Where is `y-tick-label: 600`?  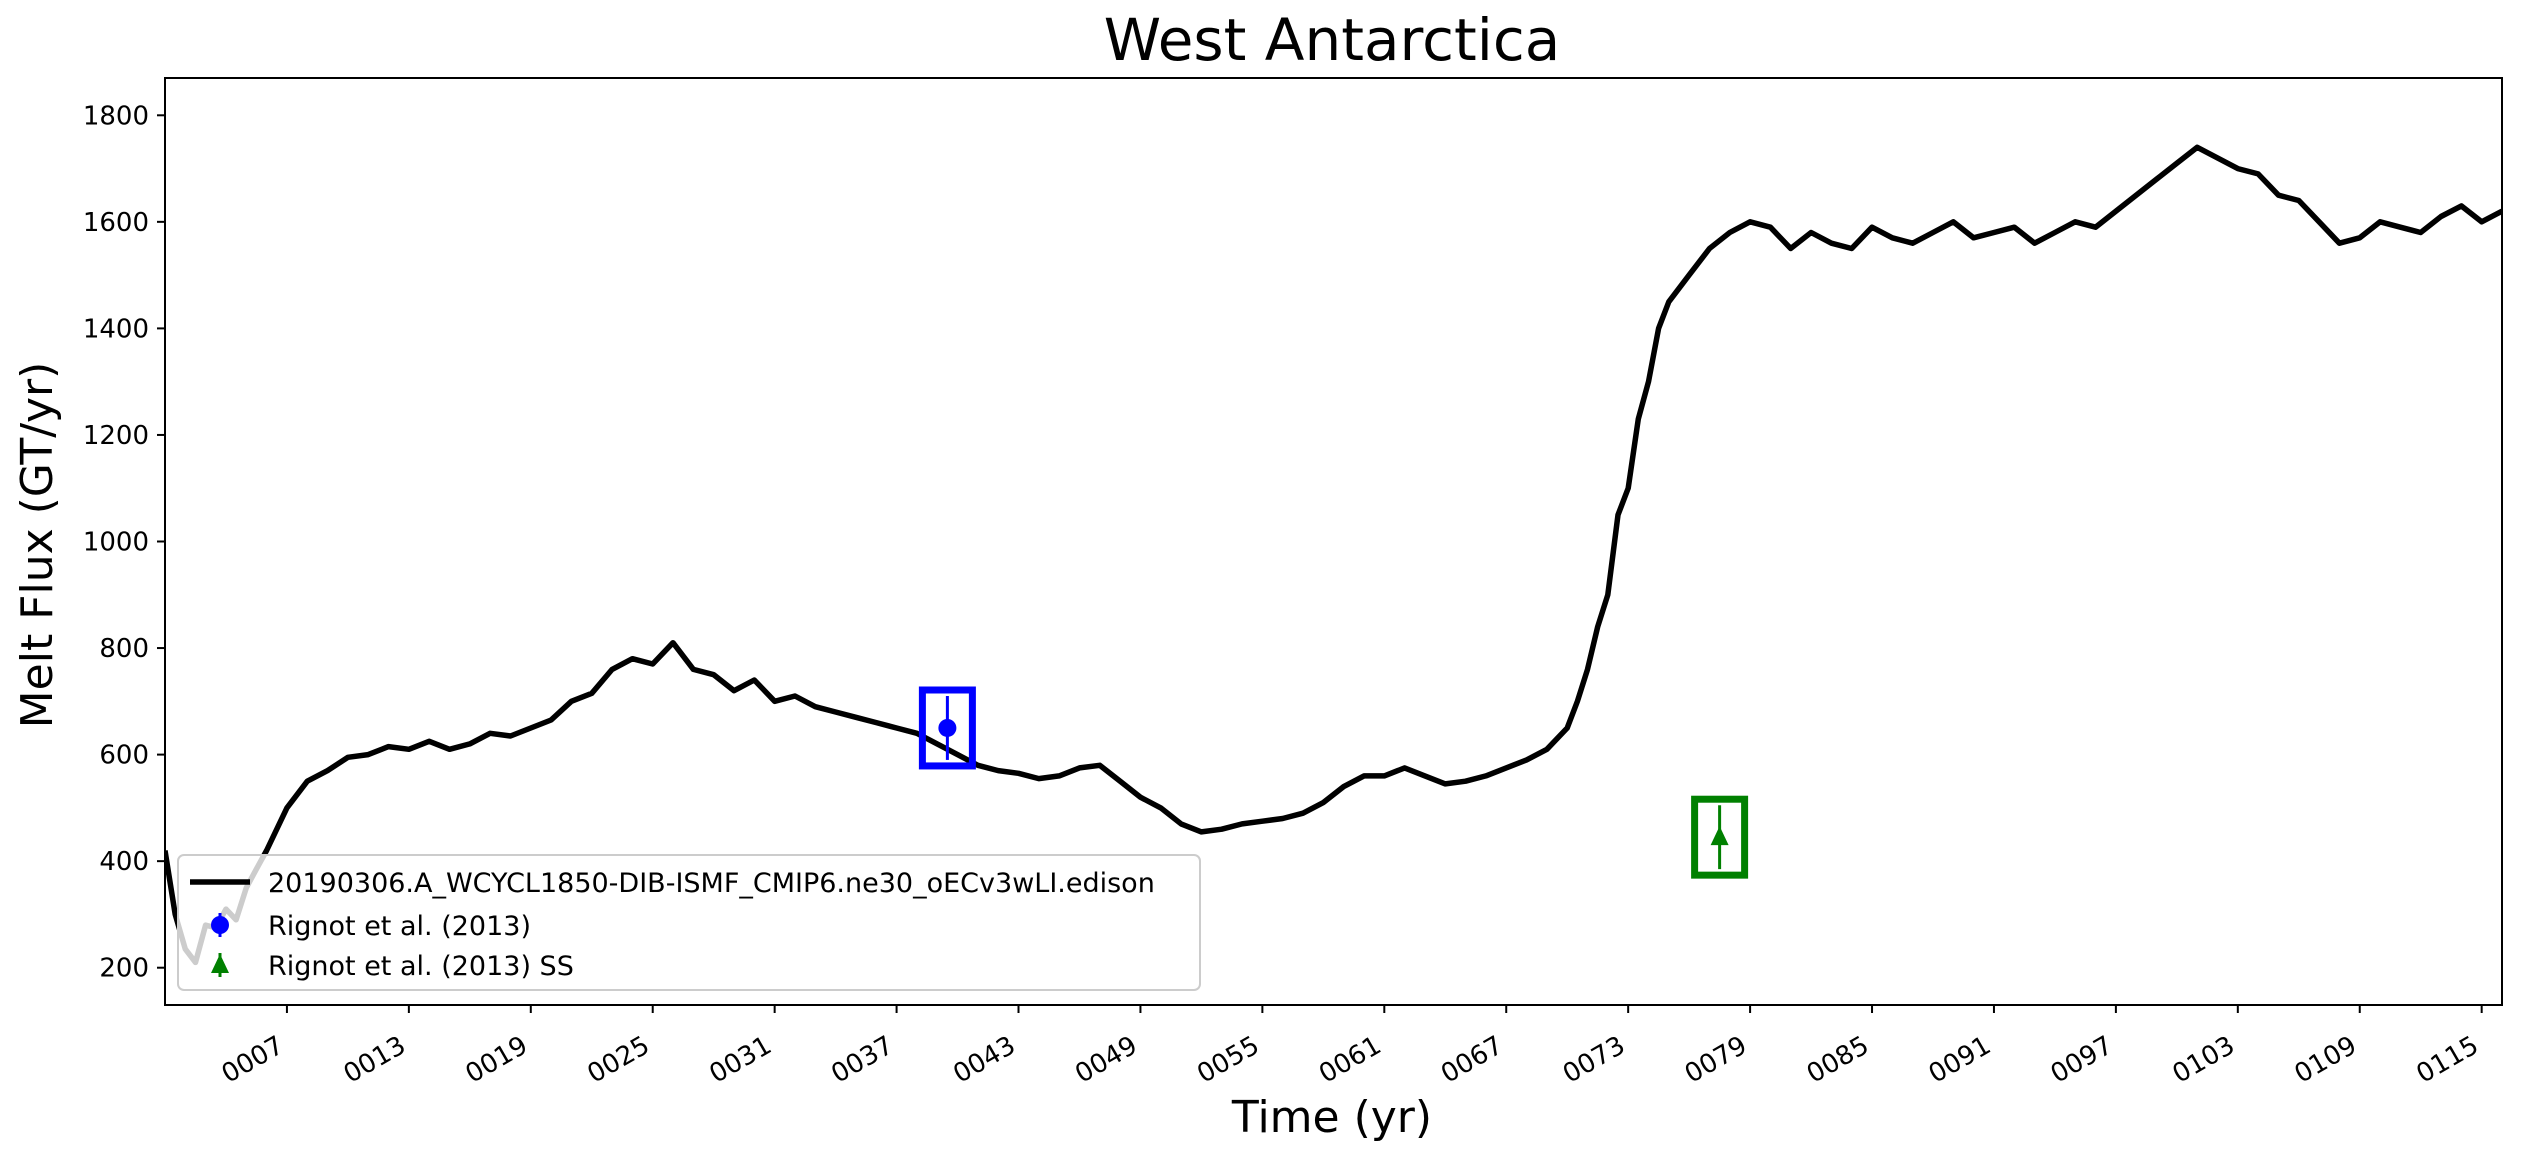 y-tick-label: 600 is located at coordinates (124, 756).